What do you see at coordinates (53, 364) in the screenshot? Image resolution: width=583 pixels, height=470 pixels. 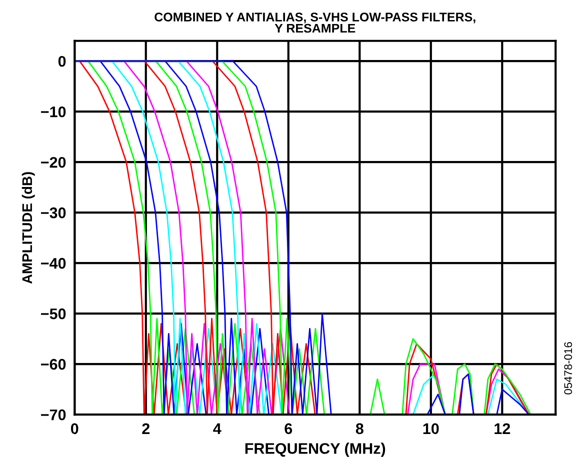 I see `y-tick-label: −60` at bounding box center [53, 364].